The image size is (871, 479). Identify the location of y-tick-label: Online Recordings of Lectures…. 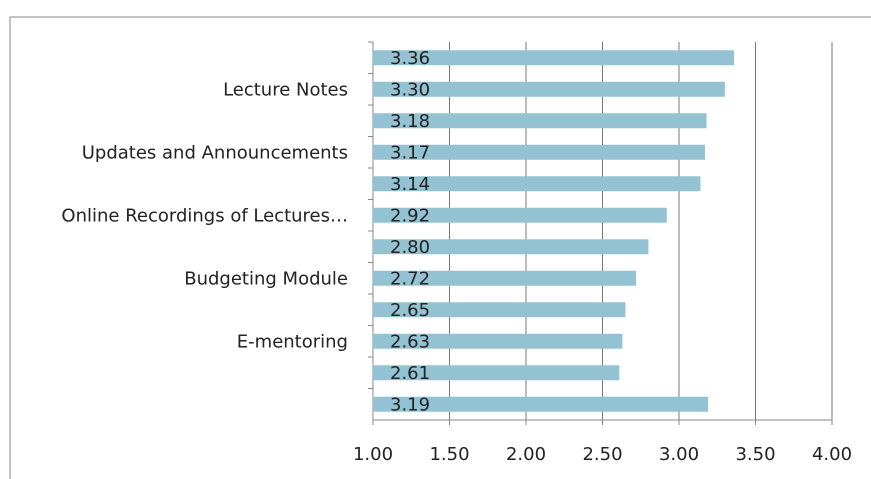
(204, 215).